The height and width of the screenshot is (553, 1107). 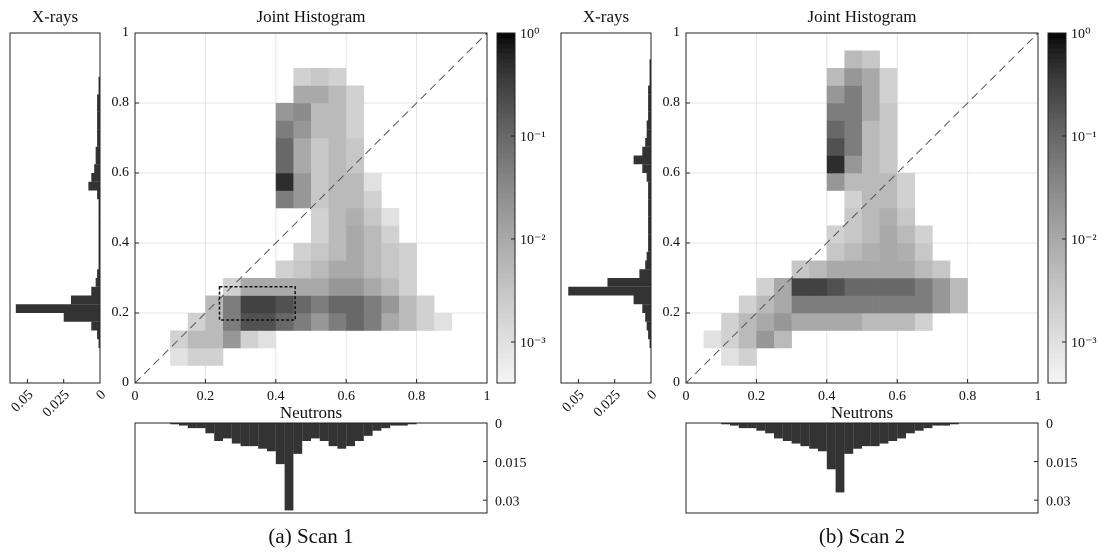 What do you see at coordinates (56, 403) in the screenshot?
I see `x-tick-label: 0.025` at bounding box center [56, 403].